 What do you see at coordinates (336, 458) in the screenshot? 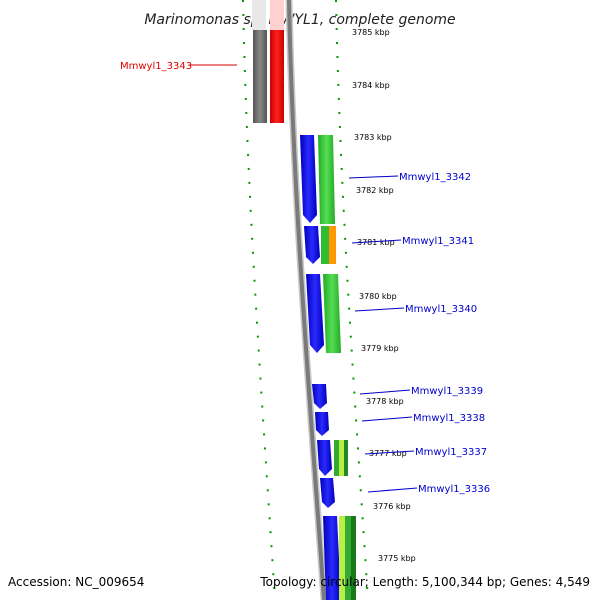
I see `gene-mmwyl1-3337-function-a` at bounding box center [336, 458].